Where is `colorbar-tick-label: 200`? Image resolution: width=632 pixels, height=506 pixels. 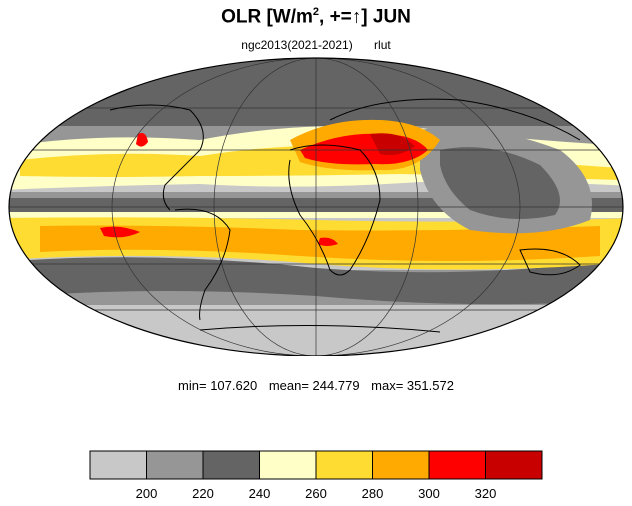 colorbar-tick-label: 200 is located at coordinates (146, 493).